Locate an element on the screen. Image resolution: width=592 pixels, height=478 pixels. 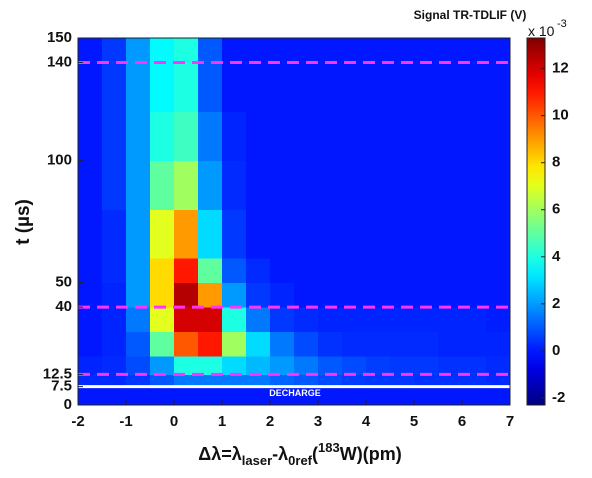
y-tick-label: 12.5 is located at coordinates (57, 373).